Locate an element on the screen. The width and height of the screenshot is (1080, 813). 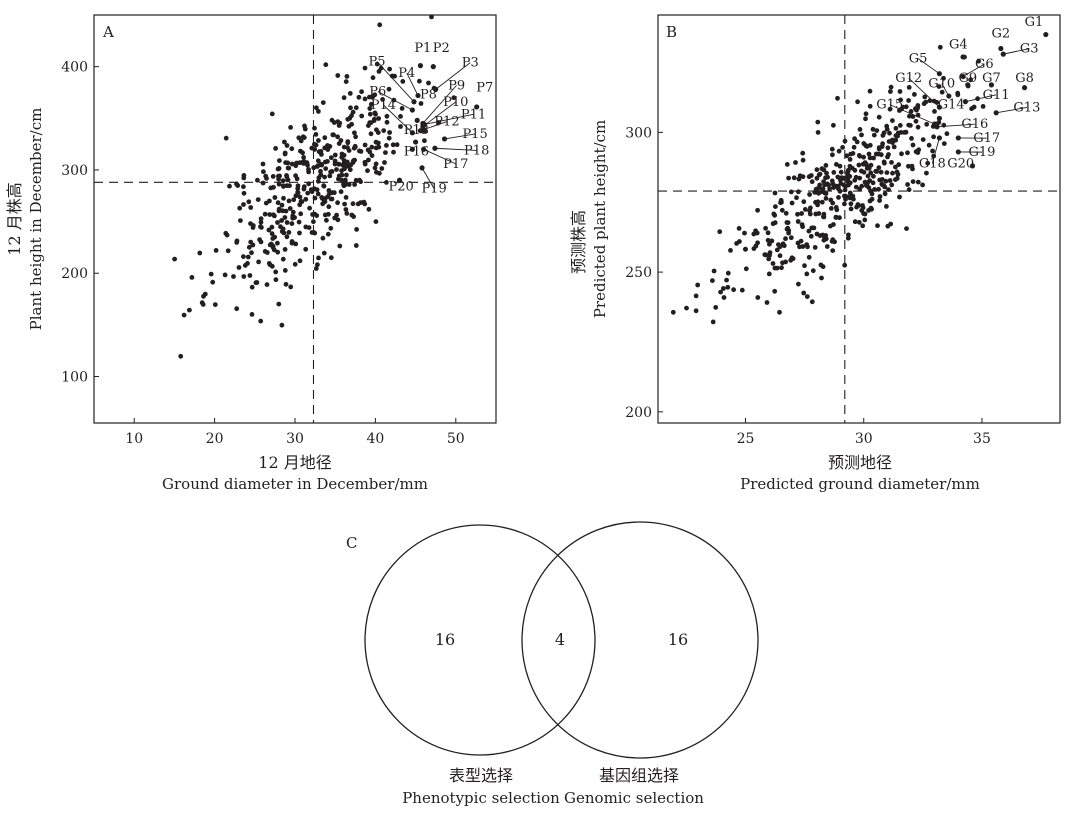
point-label: G15 is located at coordinates (889, 105).